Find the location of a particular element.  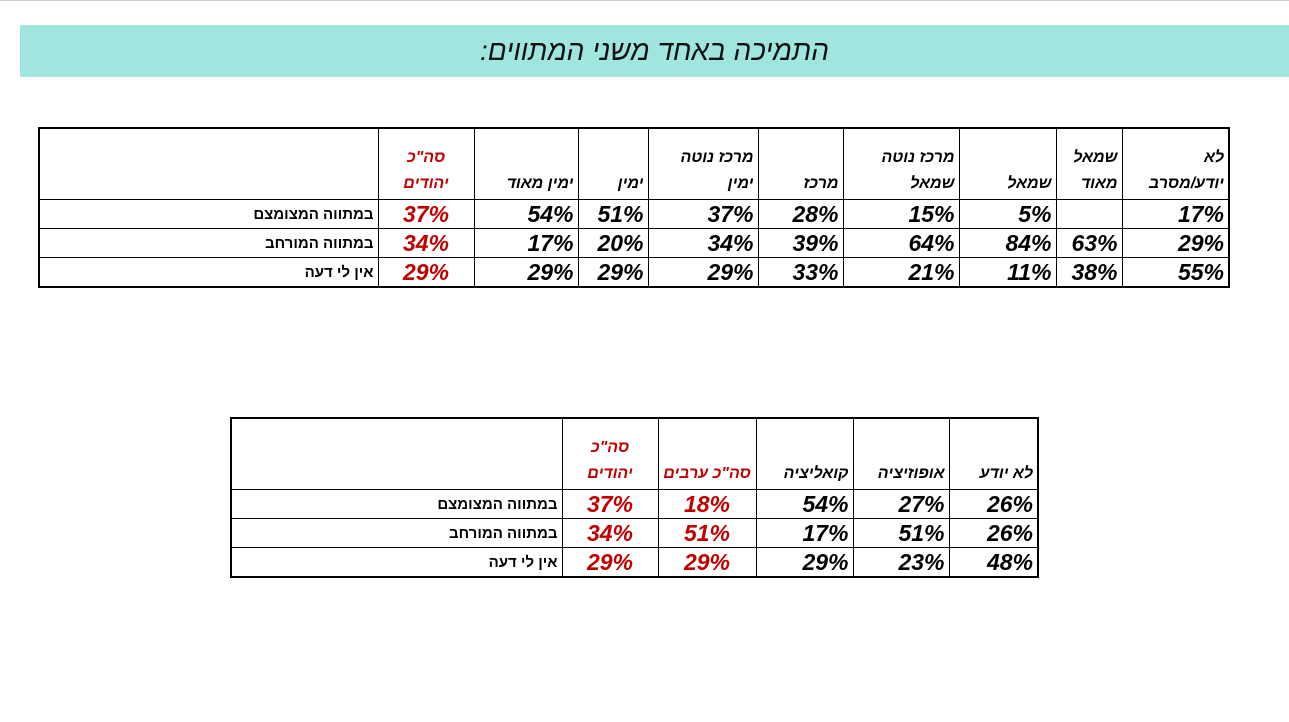

title: התמיכה באחד משני המתווים: is located at coordinates (654, 50).